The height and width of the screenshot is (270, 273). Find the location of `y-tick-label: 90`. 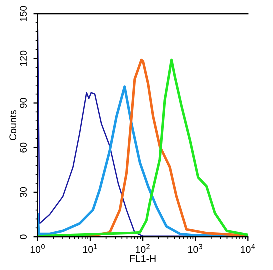

y-tick-label: 90 is located at coordinates (23, 103).